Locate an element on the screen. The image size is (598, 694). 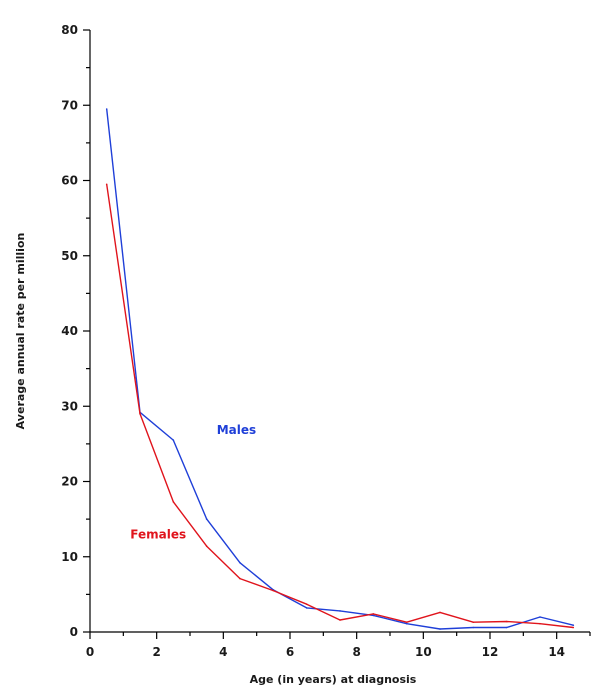
x-tick-label: 8 is located at coordinates (356, 652).